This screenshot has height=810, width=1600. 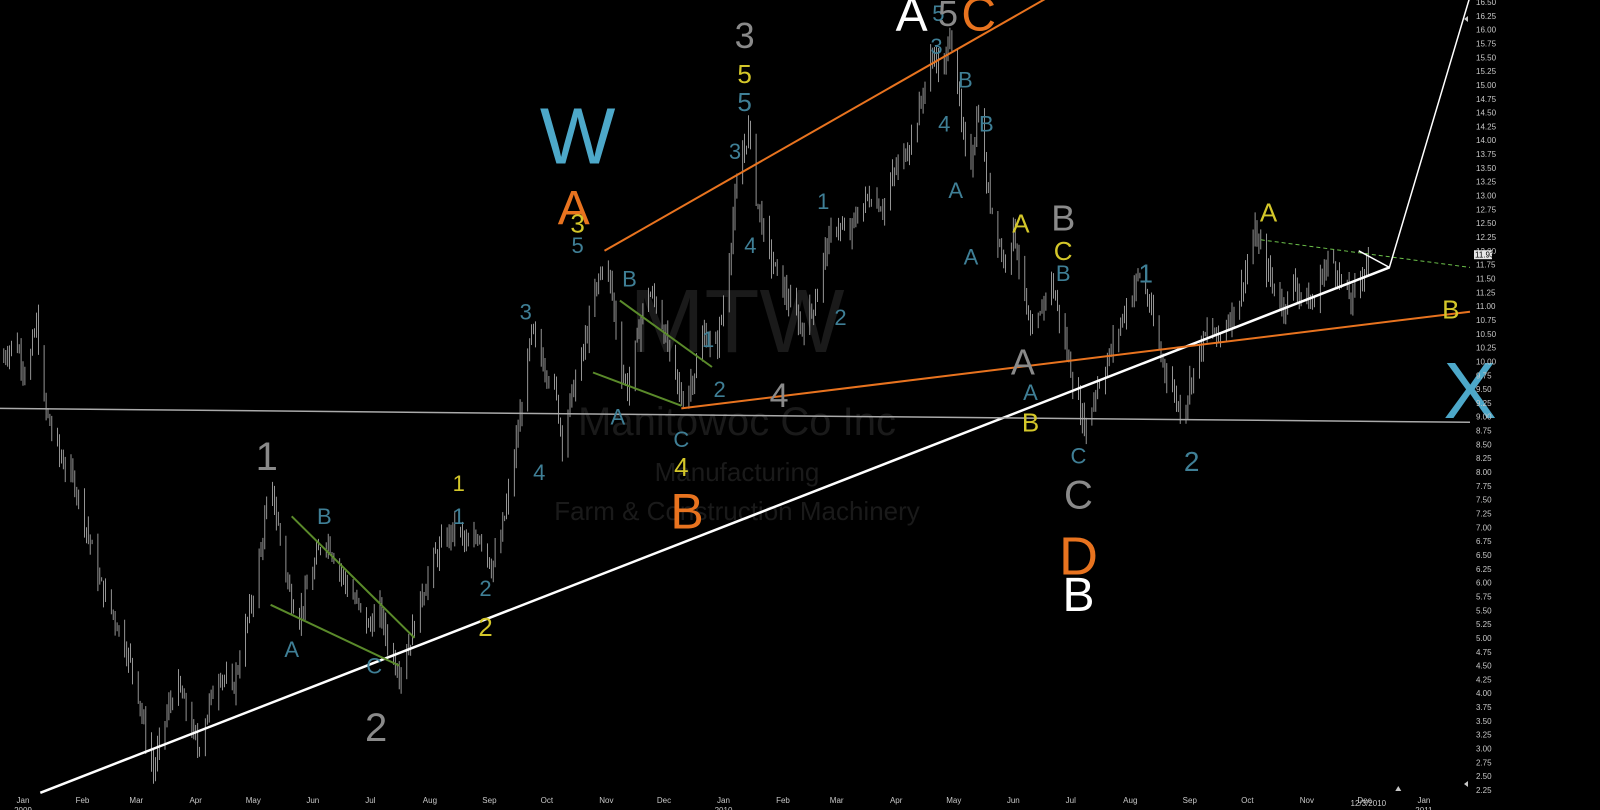 I want to click on y-tick-label: 8.00, so click(x=1484, y=472).